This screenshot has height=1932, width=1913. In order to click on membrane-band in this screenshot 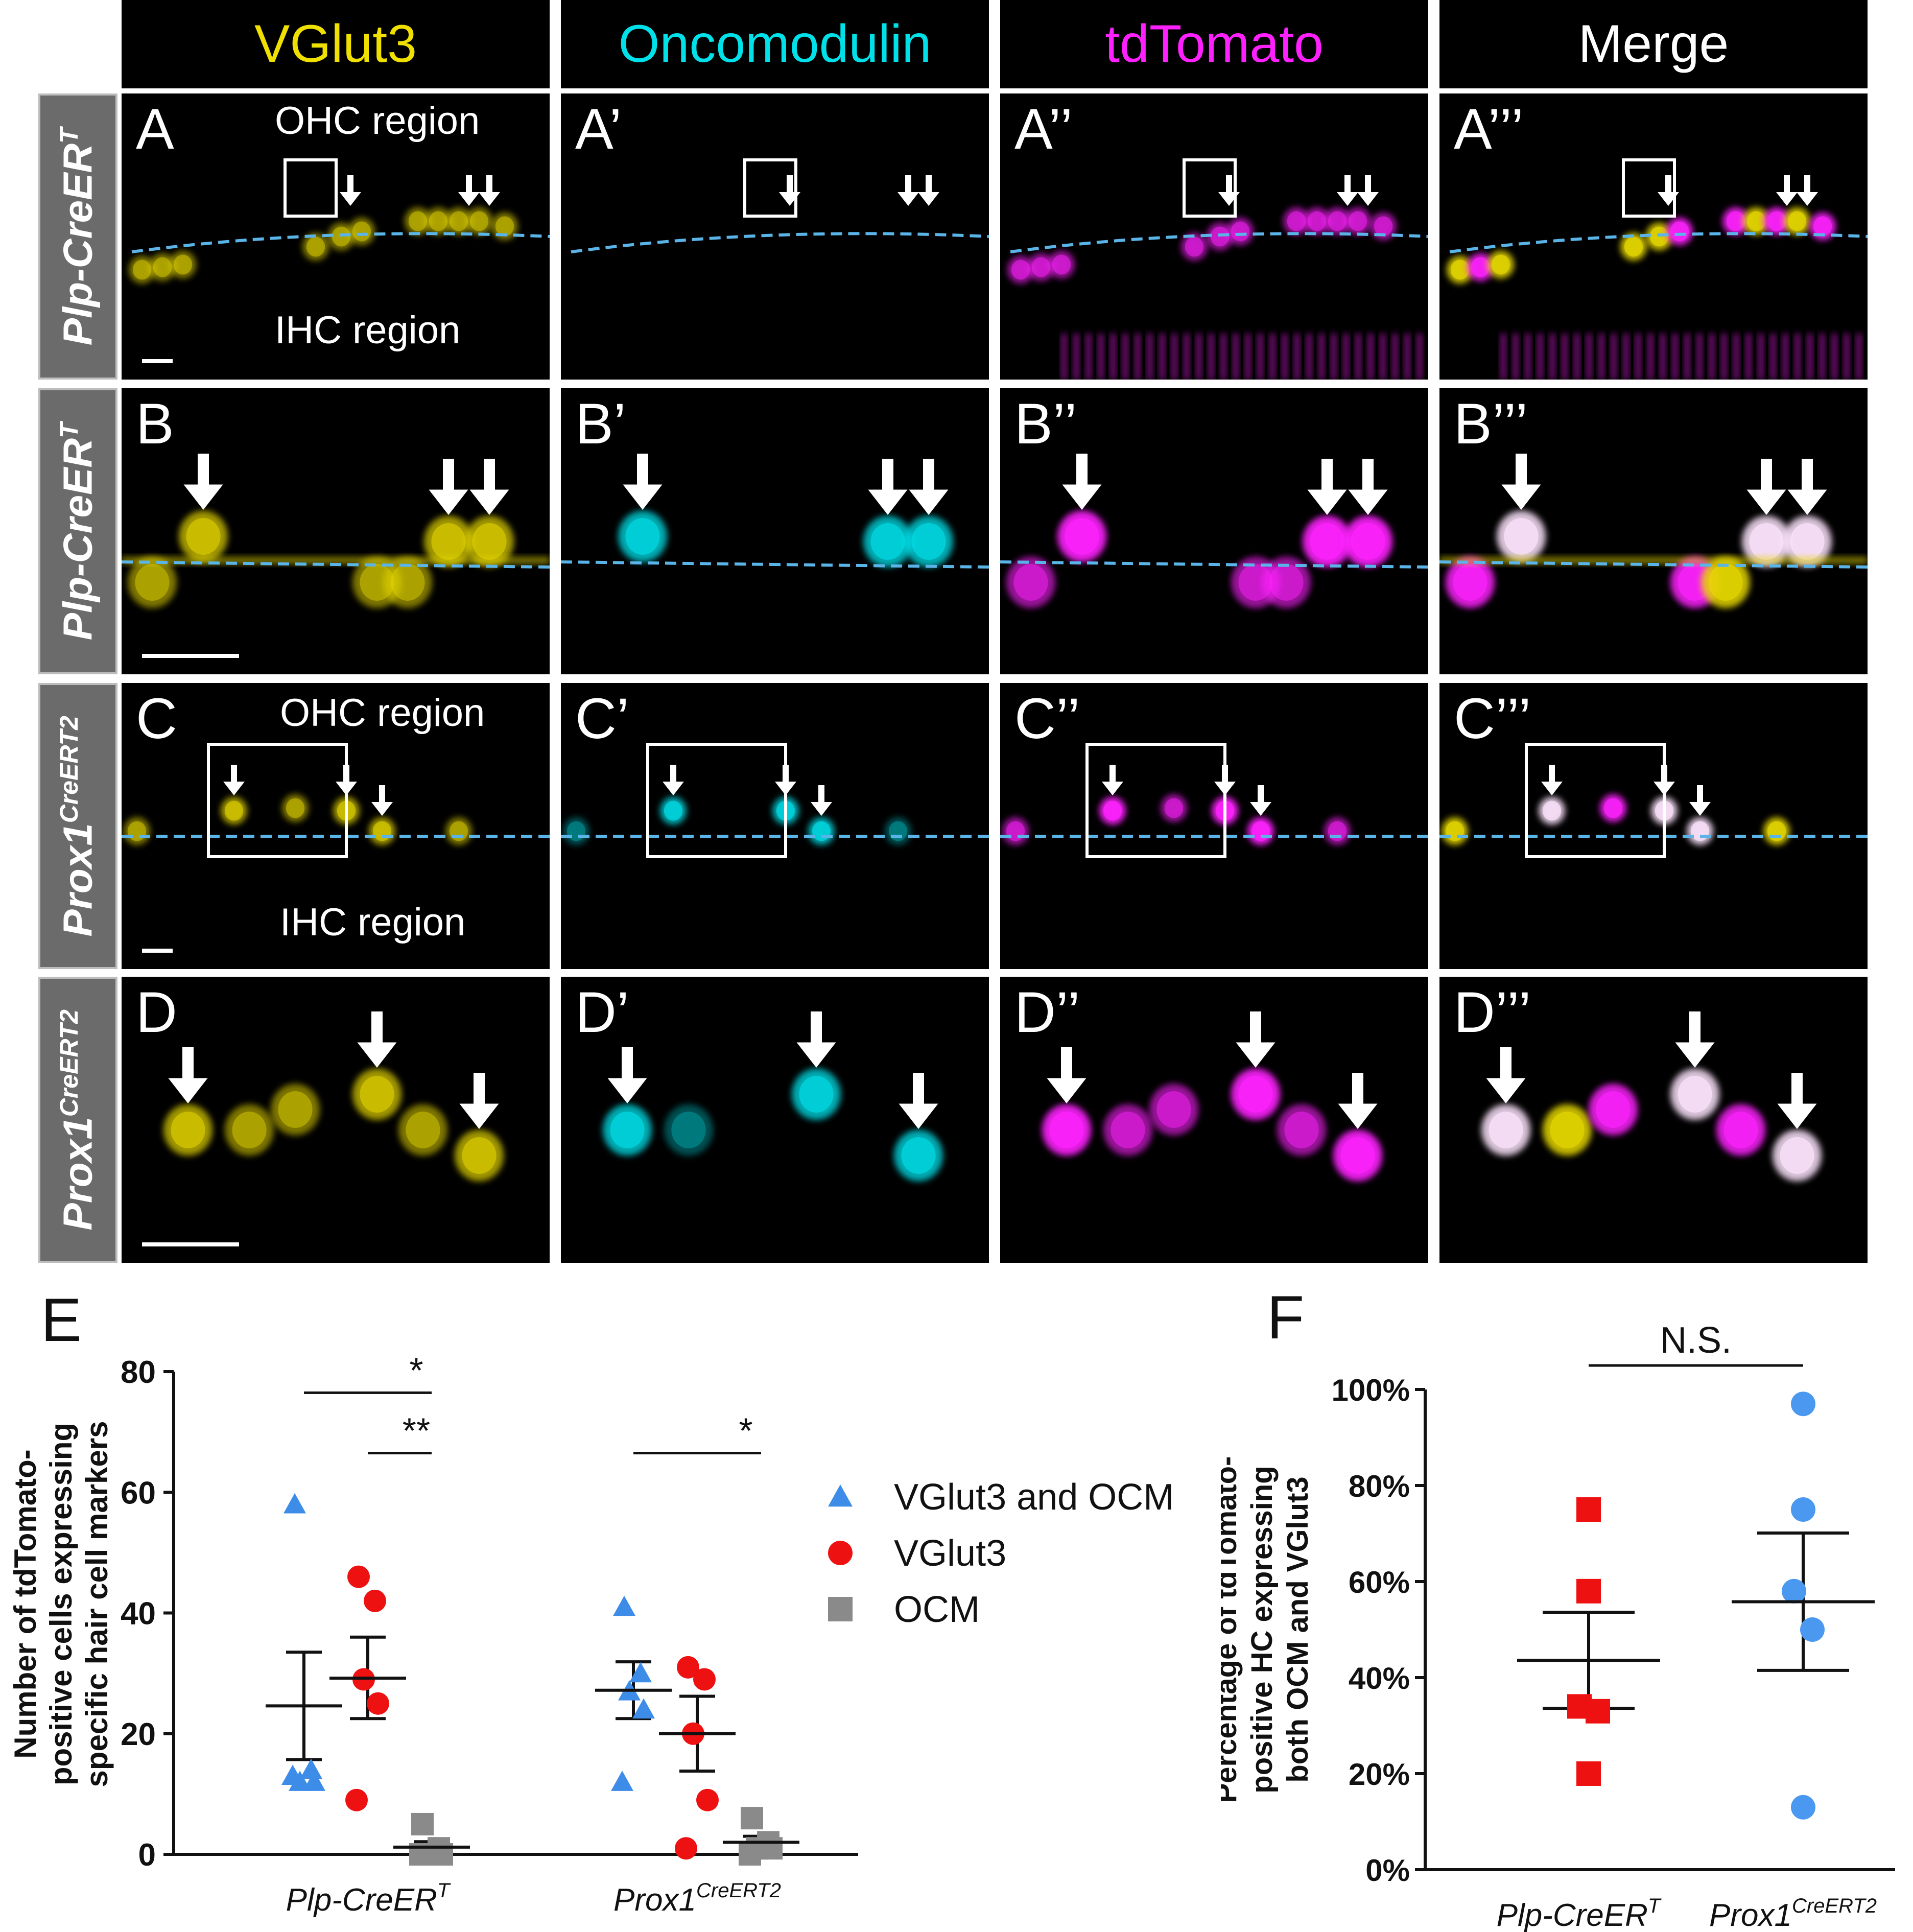, I will do `click(1653, 560)`.